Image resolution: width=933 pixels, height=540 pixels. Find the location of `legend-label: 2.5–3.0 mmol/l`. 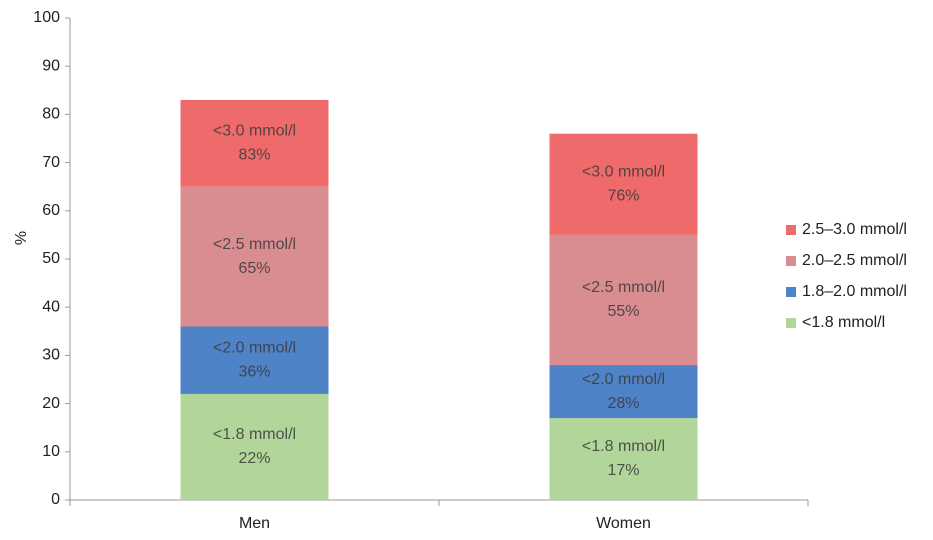

legend-label: 2.5–3.0 mmol/l is located at coordinates (854, 229).